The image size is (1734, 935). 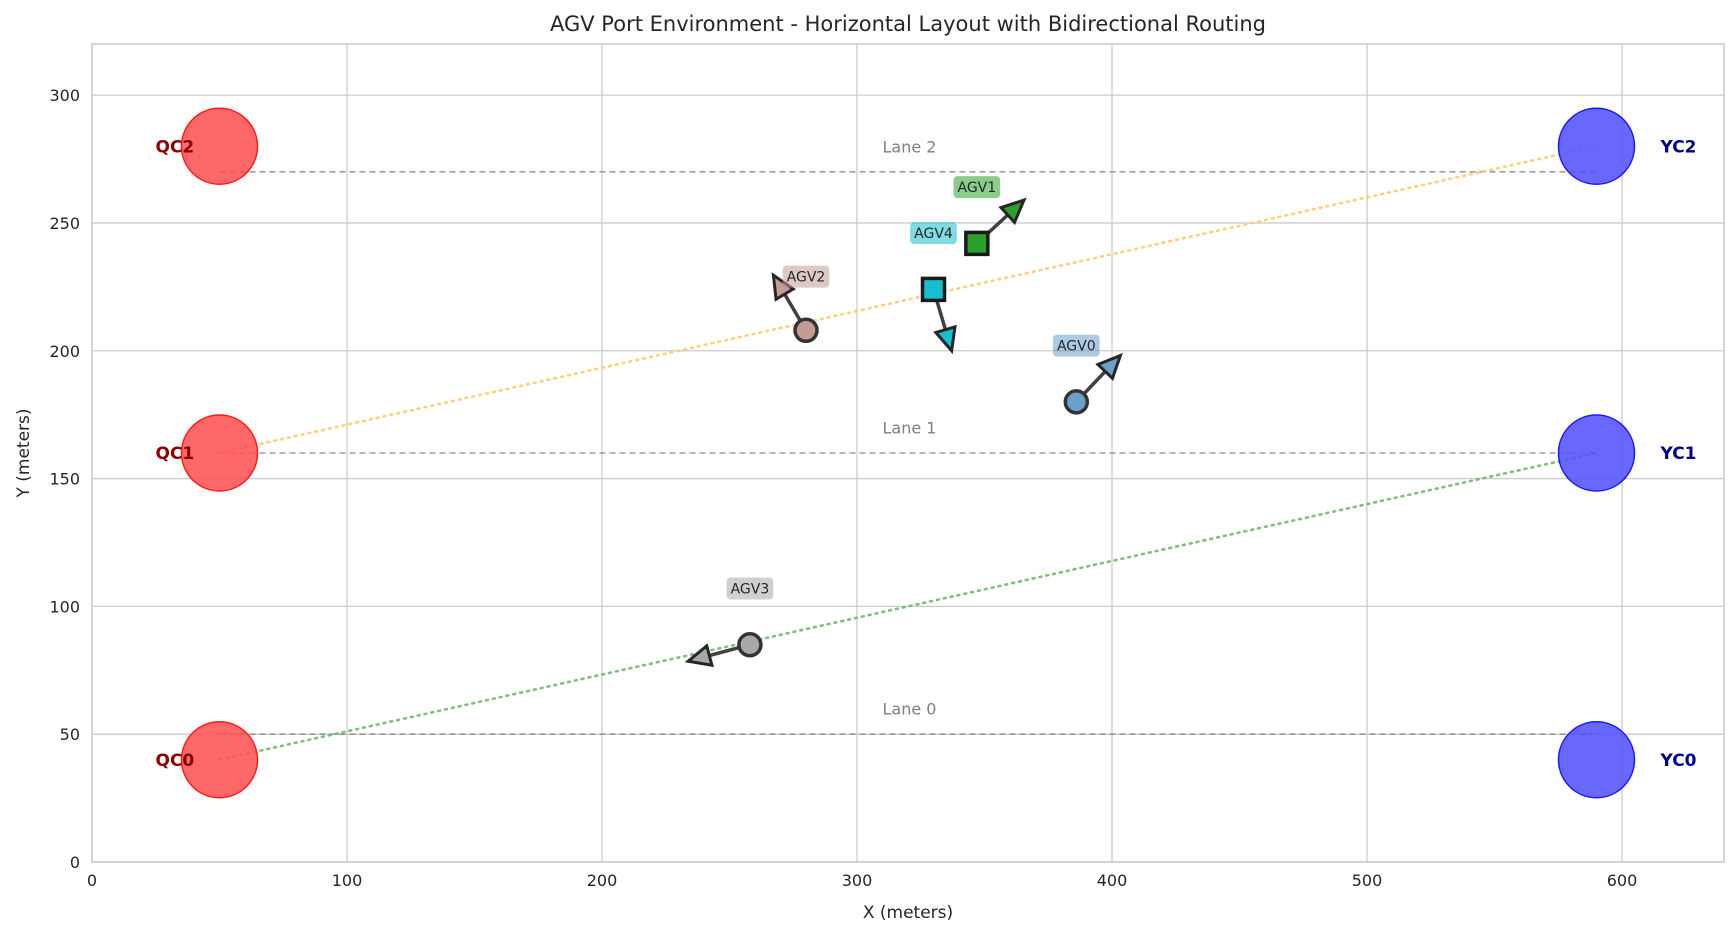 I want to click on y-tick-label: 50, so click(x=70, y=734).